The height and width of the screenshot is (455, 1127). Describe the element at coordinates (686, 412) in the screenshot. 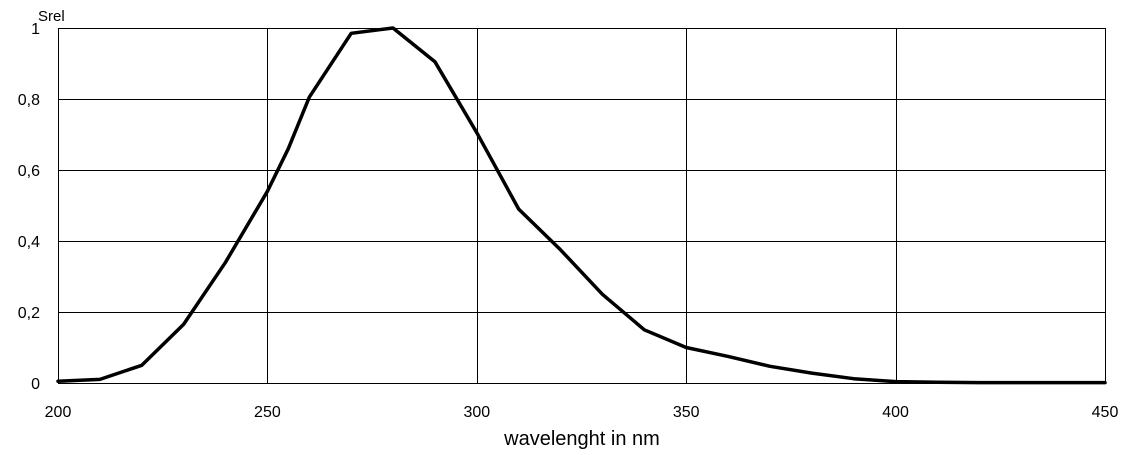

I see `x-tick-label: 350` at that location.